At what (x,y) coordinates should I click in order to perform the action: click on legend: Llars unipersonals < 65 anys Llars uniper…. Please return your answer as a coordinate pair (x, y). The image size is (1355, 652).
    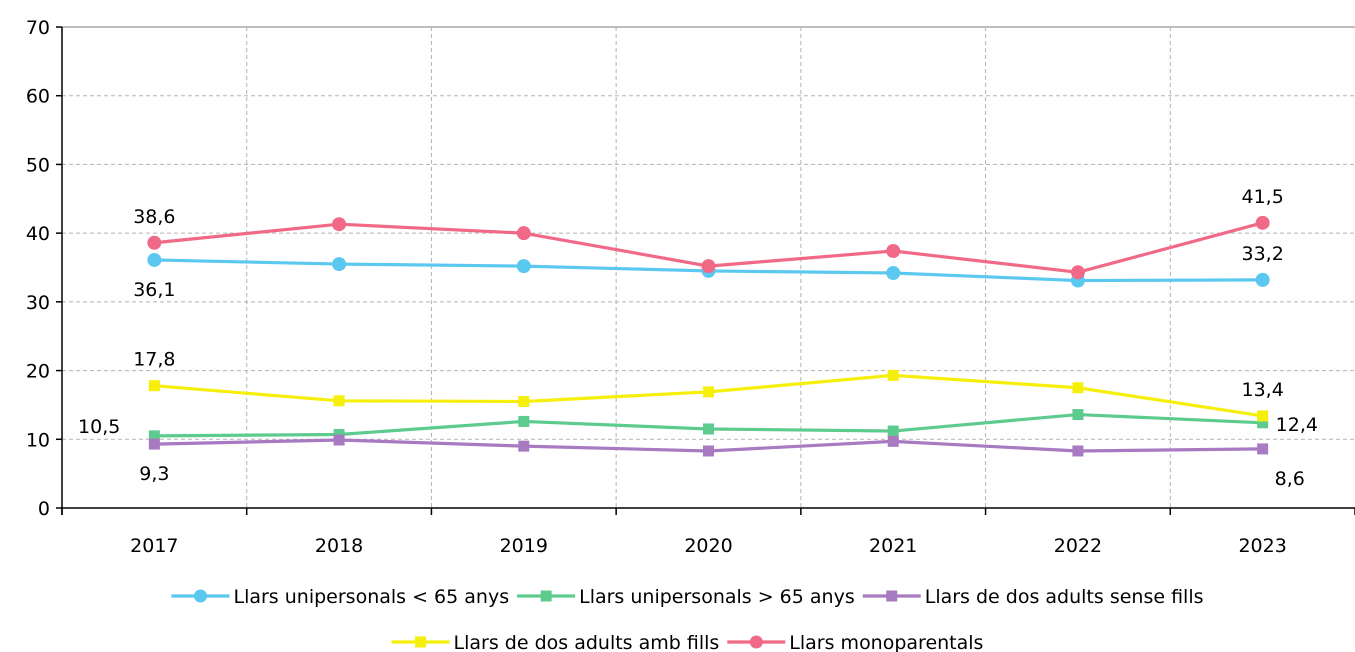
    Looking at the image, I should click on (687, 619).